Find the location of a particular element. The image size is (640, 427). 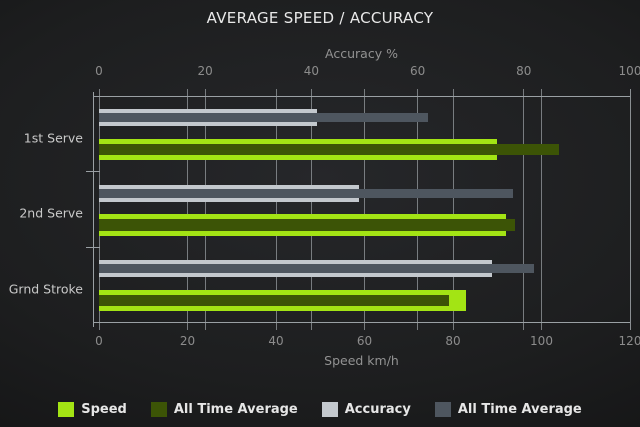

bottom-axis-tick-labels: 0 20 40 60 80 100 120 is located at coordinates (367, 341).